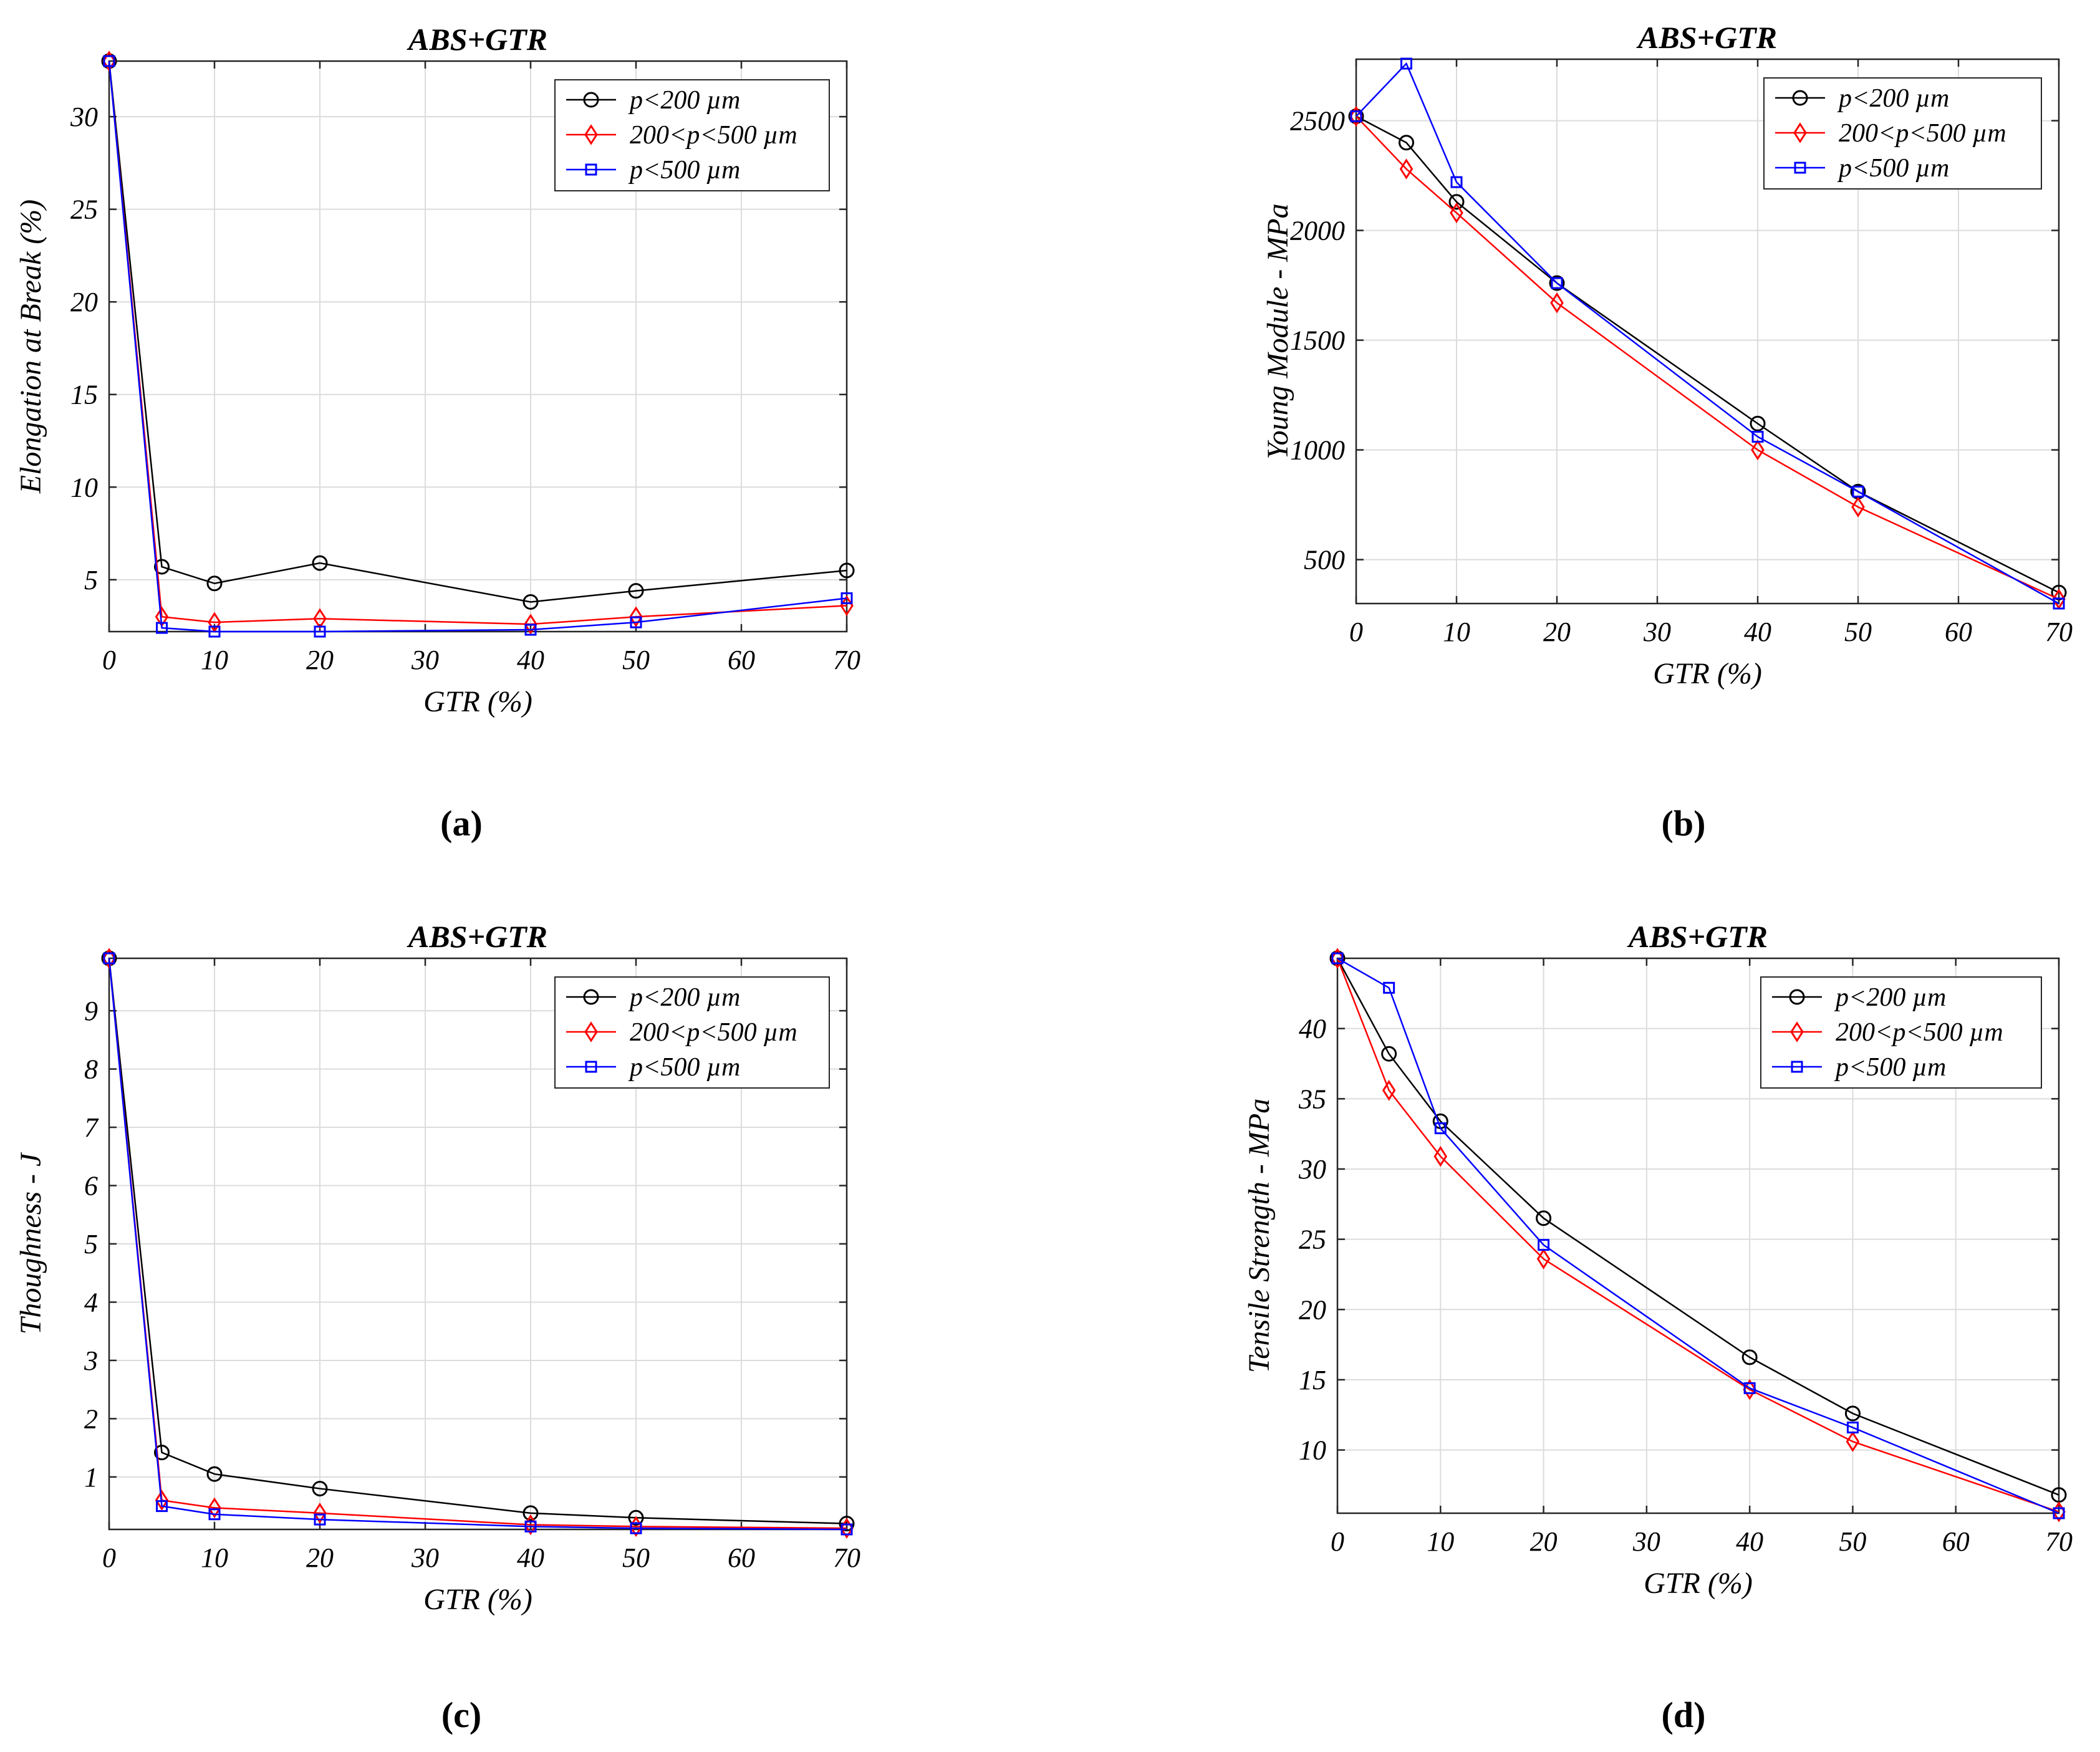 The image size is (2100, 1752). I want to click on y-axis-label: Thoughness - J, so click(30, 1243).